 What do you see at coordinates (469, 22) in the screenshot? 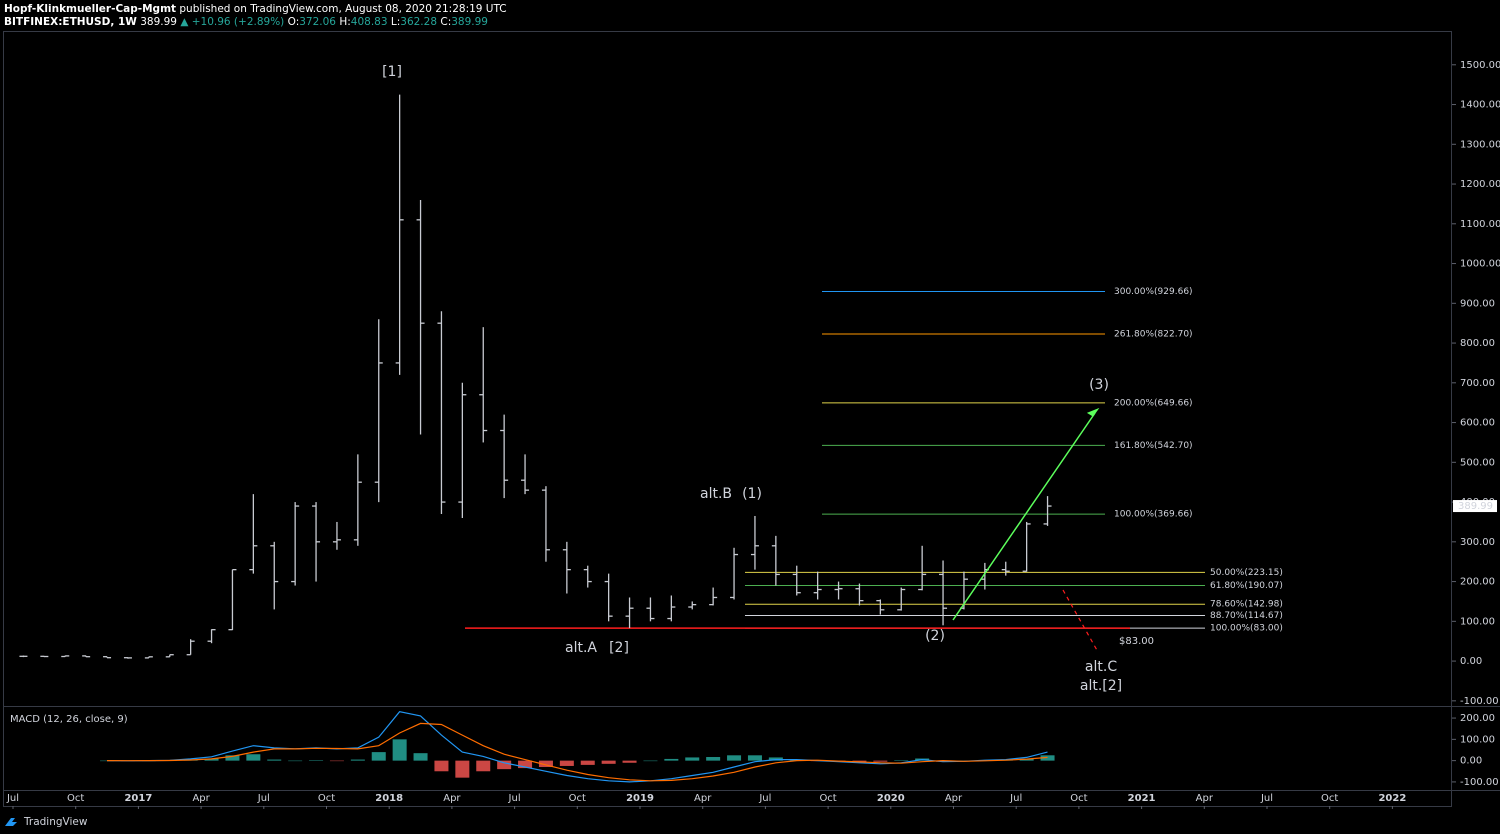
I see `close-value: 389.99` at bounding box center [469, 22].